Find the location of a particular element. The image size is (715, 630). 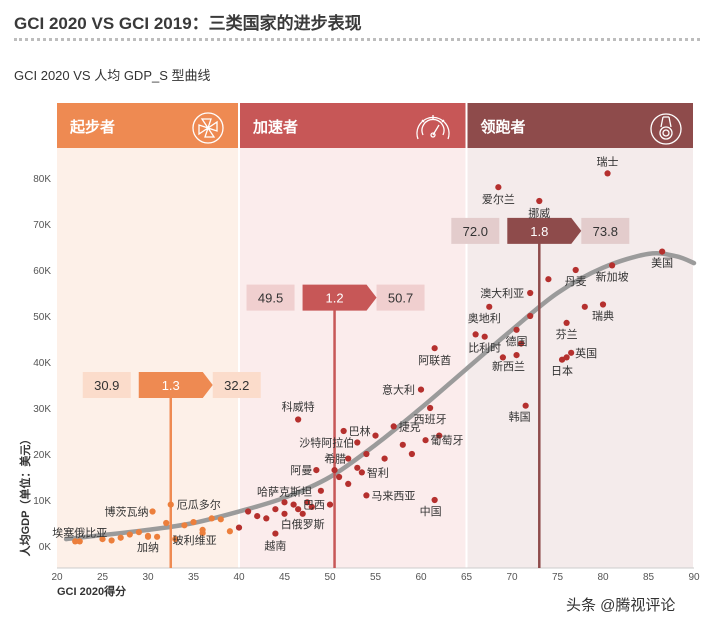

point-label: 新西兰 is located at coordinates (508, 366).